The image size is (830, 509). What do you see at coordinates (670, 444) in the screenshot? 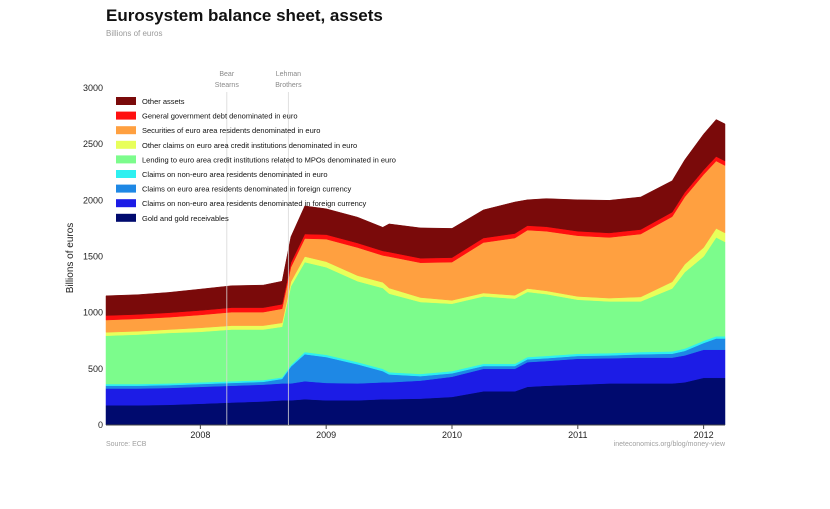
I see `credit-note: ineteconomics.org/blog/money-view` at bounding box center [670, 444].